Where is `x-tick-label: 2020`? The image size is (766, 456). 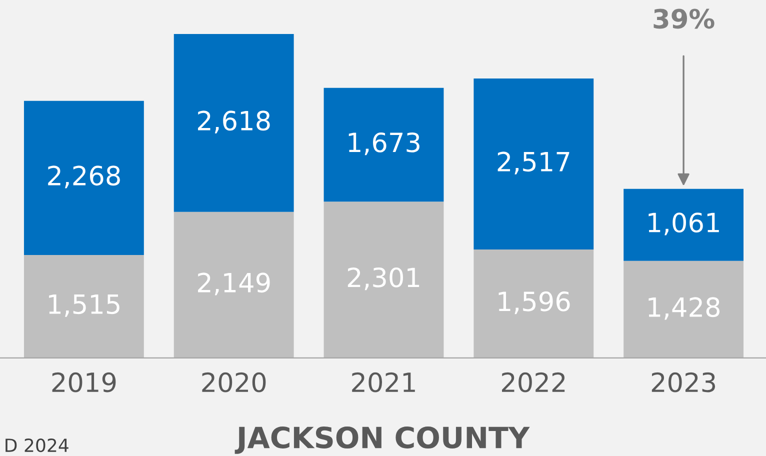
x-tick-label: 2020 is located at coordinates (234, 382).